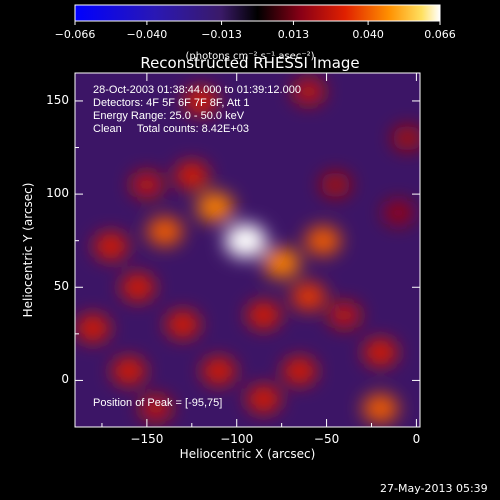 This screenshot has height=500, width=500. I want to click on colorbar-tick-label: −0.066, so click(75, 34).